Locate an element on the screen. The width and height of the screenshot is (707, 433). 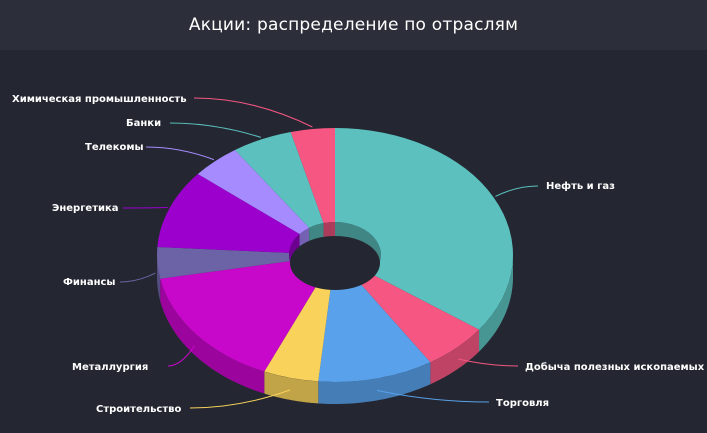
slice-label-7: Телекомы is located at coordinates (114, 147).